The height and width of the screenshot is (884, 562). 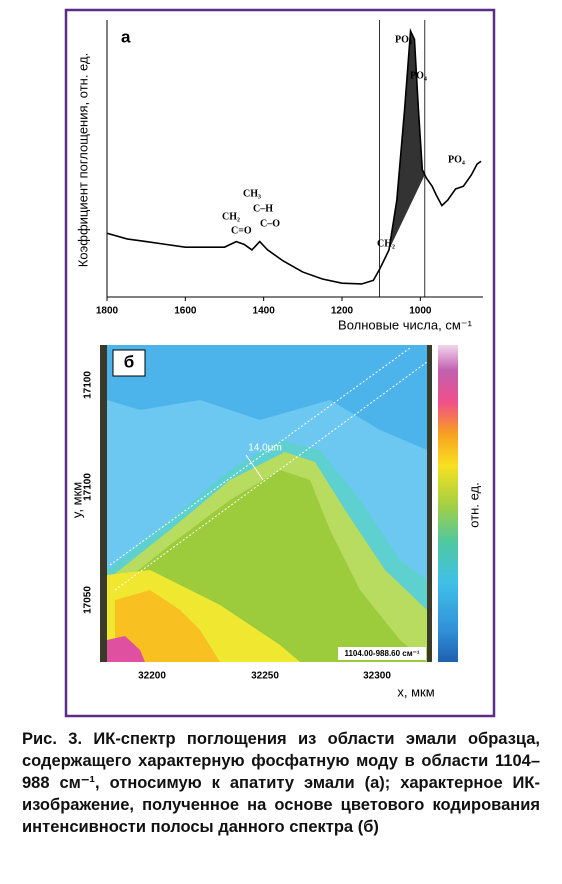 I want to click on x-tick-label: 32300, so click(x=377, y=676).